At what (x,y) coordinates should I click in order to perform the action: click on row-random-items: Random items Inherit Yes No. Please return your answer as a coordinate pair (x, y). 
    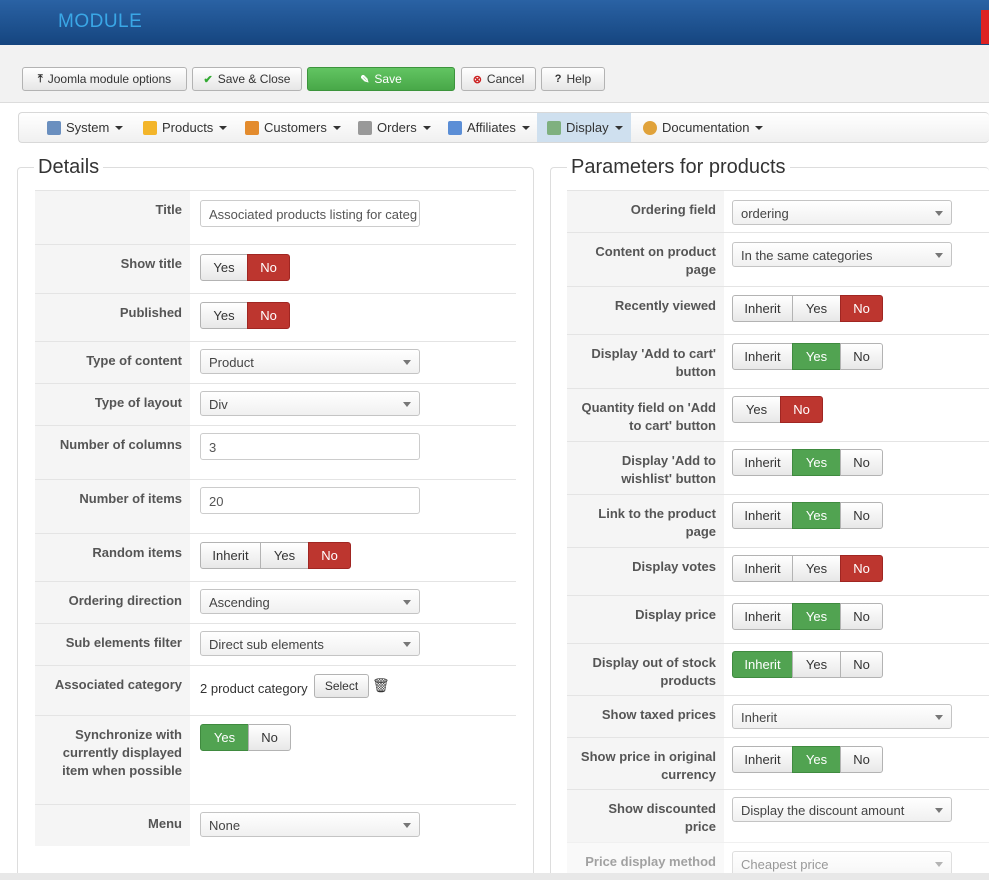
    Looking at the image, I should click on (275, 557).